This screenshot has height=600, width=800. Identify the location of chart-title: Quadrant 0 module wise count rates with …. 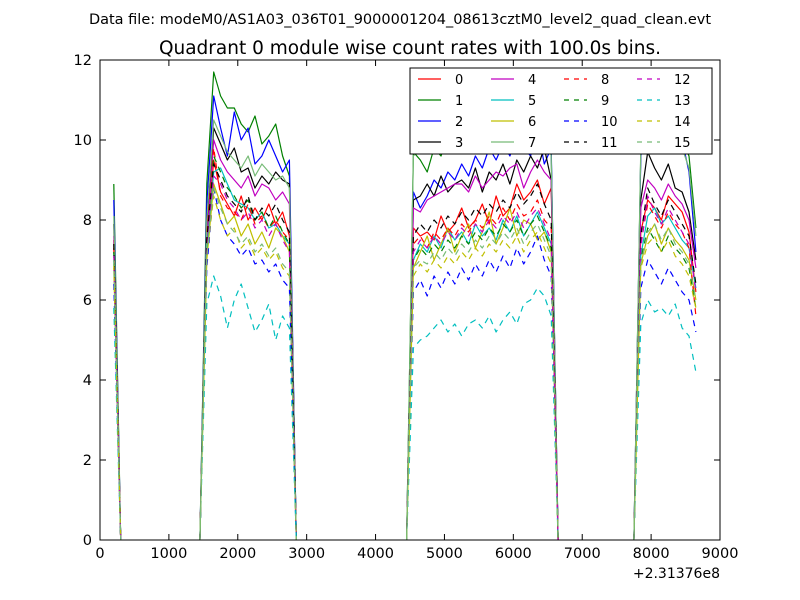
(410, 48).